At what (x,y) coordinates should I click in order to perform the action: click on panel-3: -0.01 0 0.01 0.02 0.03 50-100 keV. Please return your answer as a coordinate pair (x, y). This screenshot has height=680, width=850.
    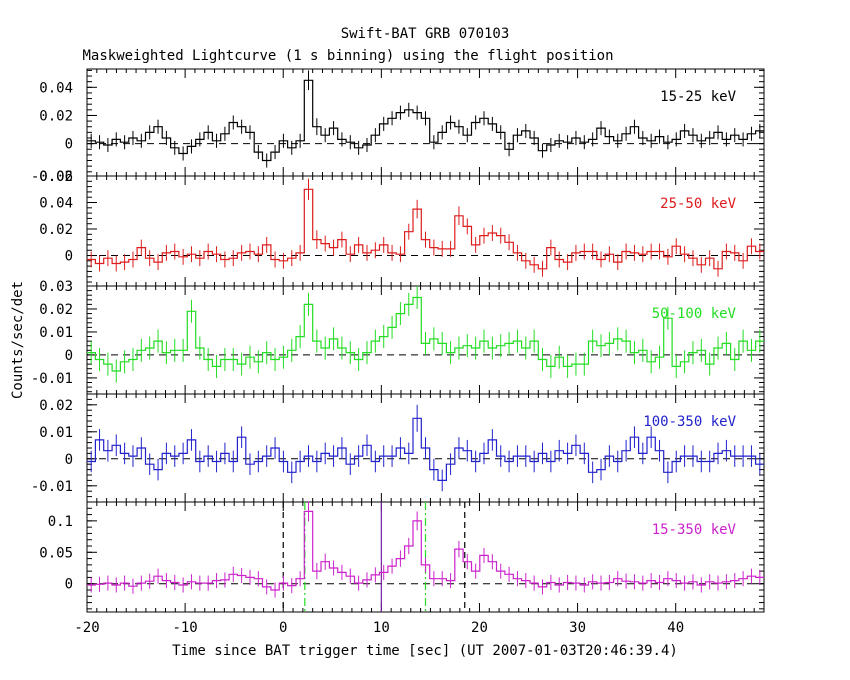
    Looking at the image, I should click on (398, 337).